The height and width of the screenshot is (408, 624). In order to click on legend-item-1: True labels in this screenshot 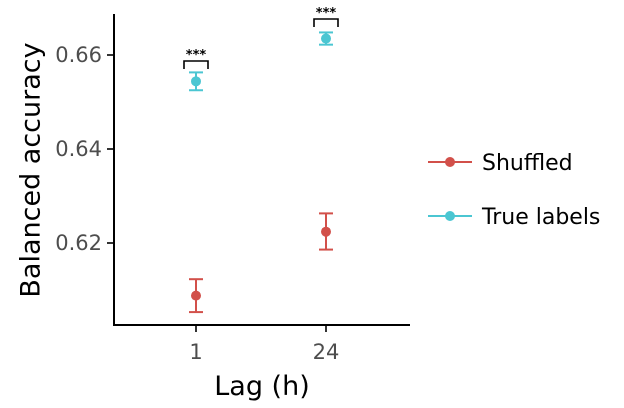, I will do `click(514, 217)`.